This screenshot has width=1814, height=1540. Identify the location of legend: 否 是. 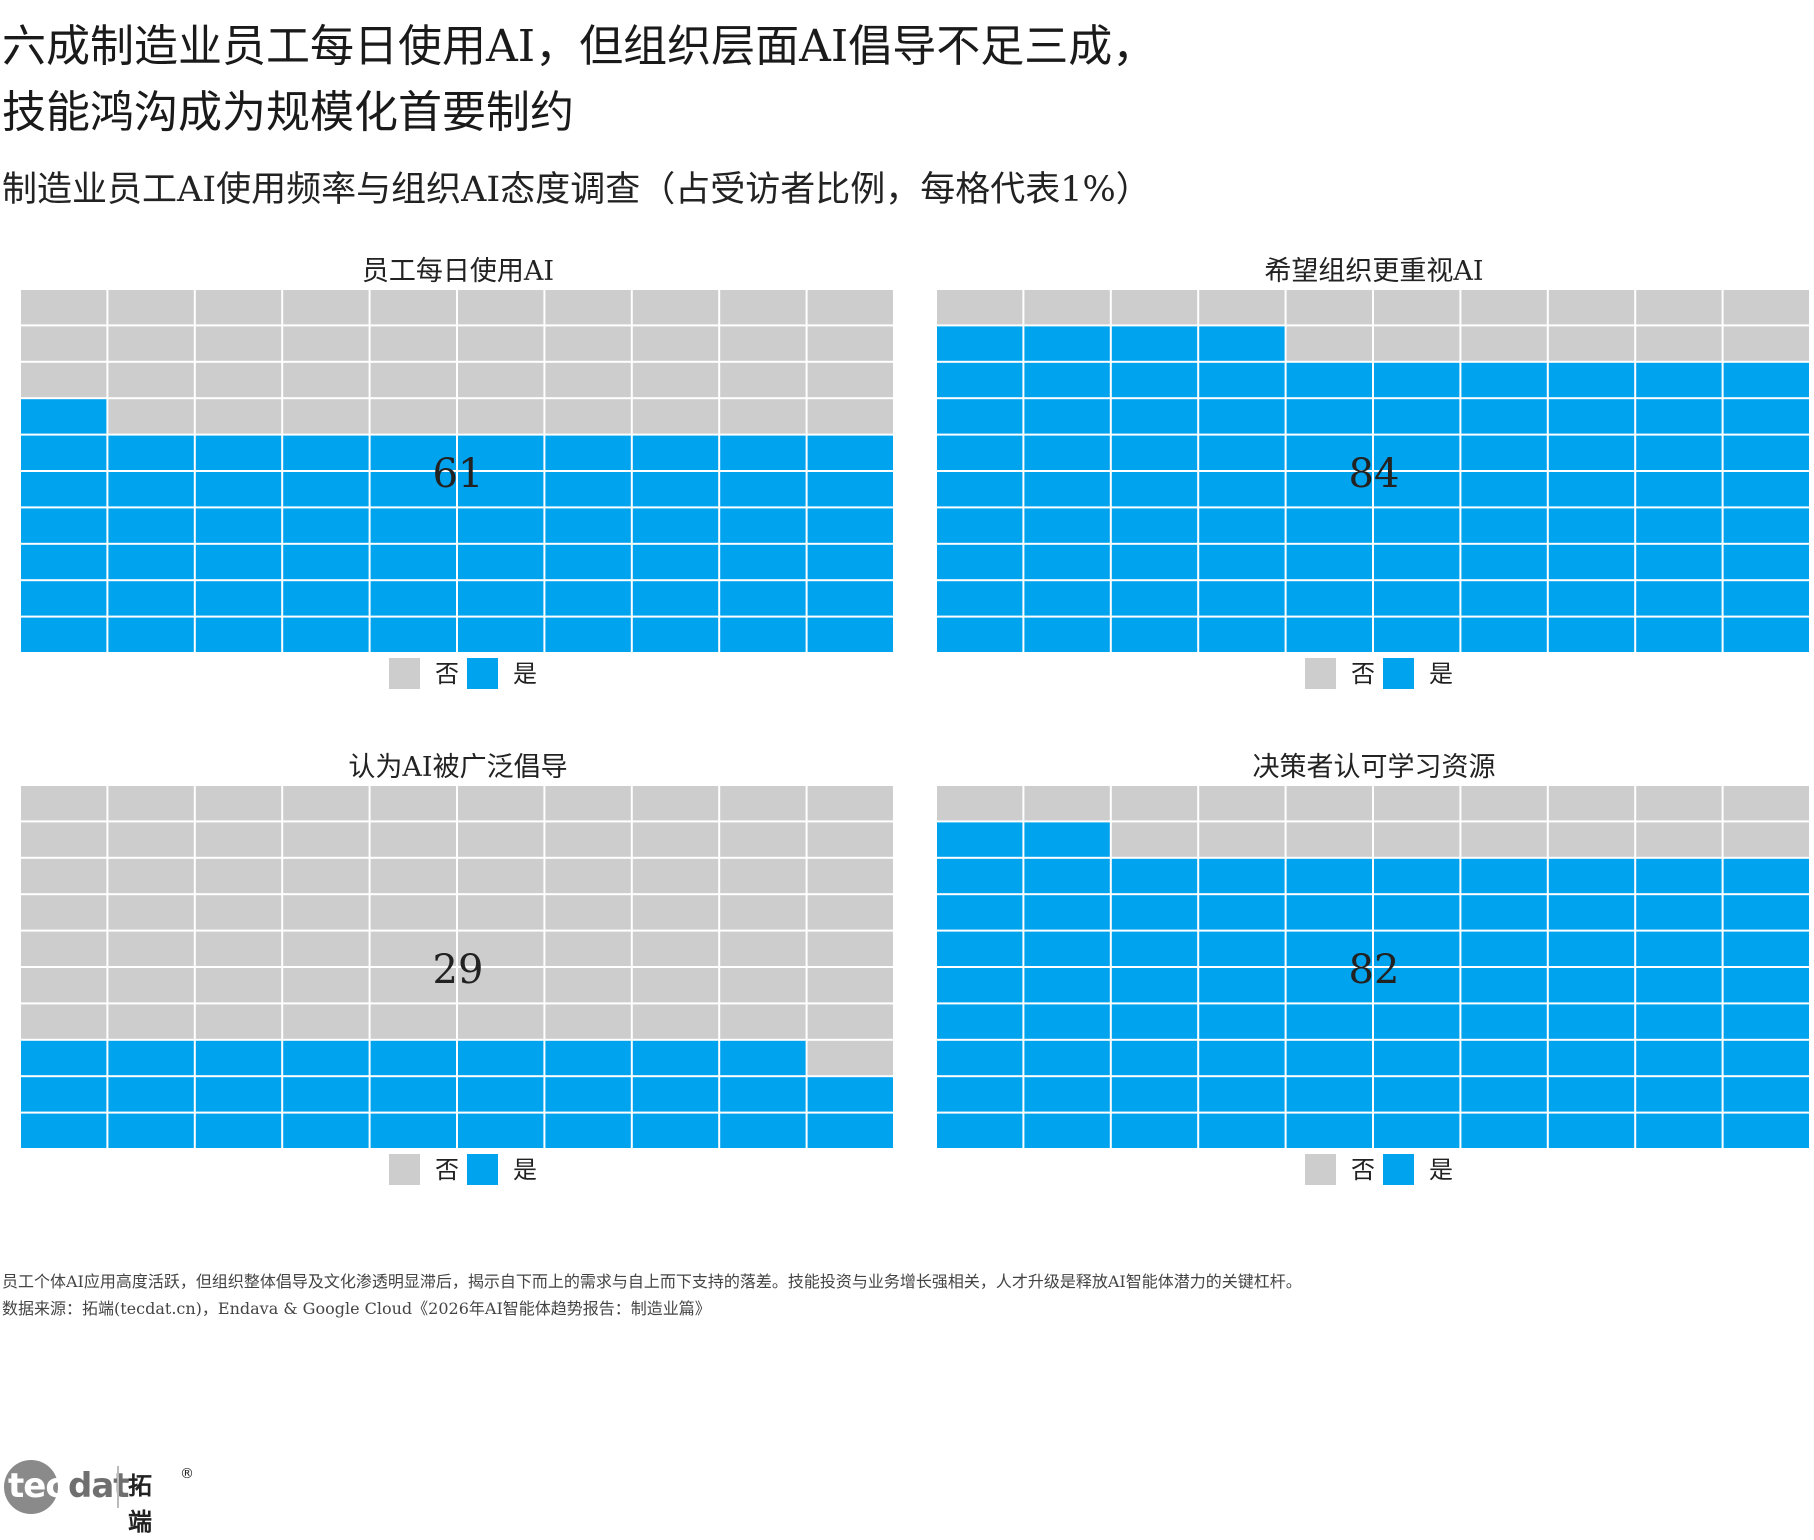
(1374, 1170).